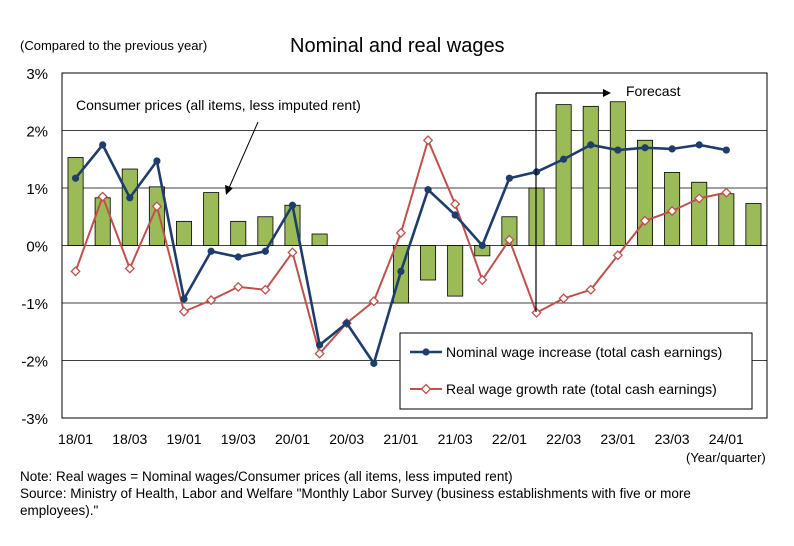 This screenshot has height=546, width=794. What do you see at coordinates (563, 439) in the screenshot?
I see `x-tick-label: 22/03` at bounding box center [563, 439].